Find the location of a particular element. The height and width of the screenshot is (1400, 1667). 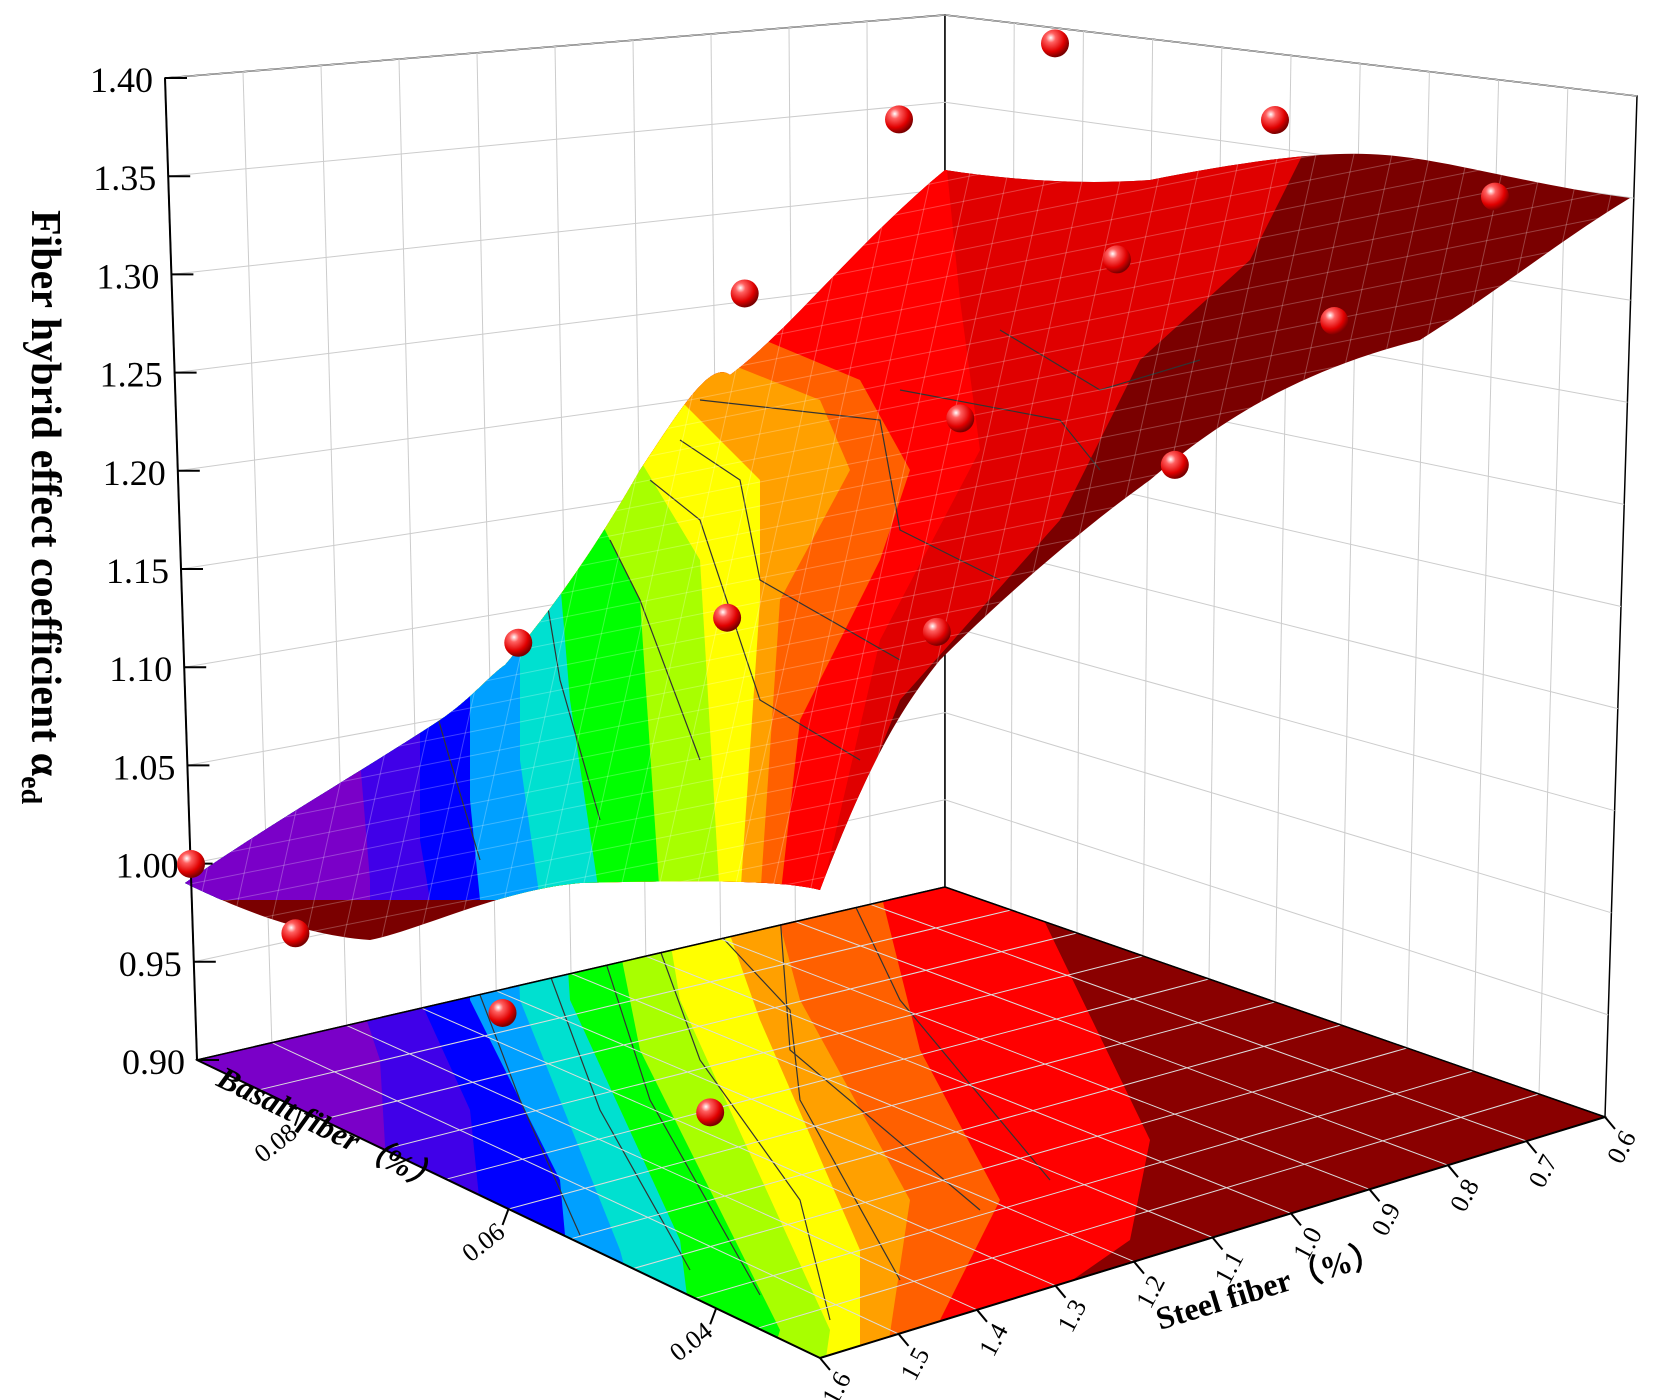

x-tick-label: 0.7 is located at coordinates (1543, 1171).